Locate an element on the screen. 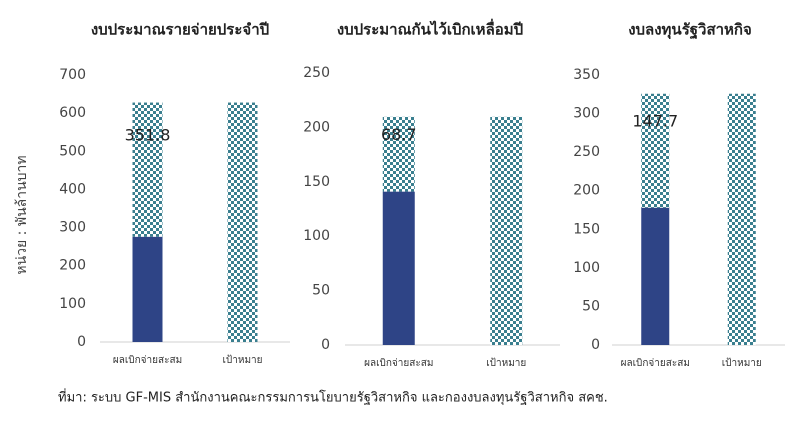 The height and width of the screenshot is (424, 790). y-tick-label: 350 is located at coordinates (586, 75).